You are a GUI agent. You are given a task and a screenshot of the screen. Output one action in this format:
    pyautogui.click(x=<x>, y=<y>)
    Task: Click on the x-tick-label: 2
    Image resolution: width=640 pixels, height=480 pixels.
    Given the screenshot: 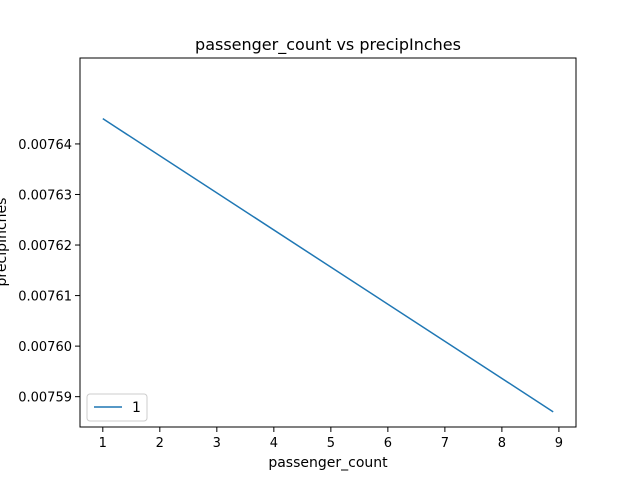 What is the action you would take?
    pyautogui.click(x=160, y=443)
    